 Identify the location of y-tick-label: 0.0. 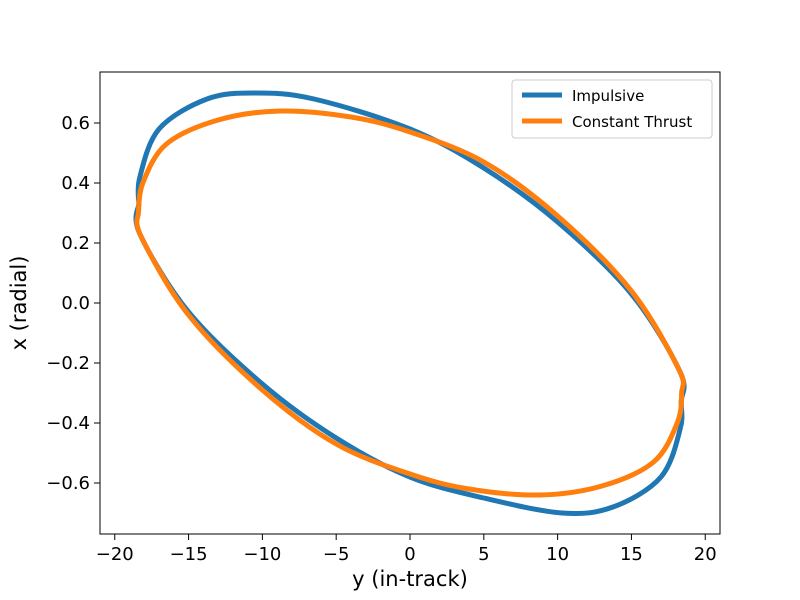
(75, 303).